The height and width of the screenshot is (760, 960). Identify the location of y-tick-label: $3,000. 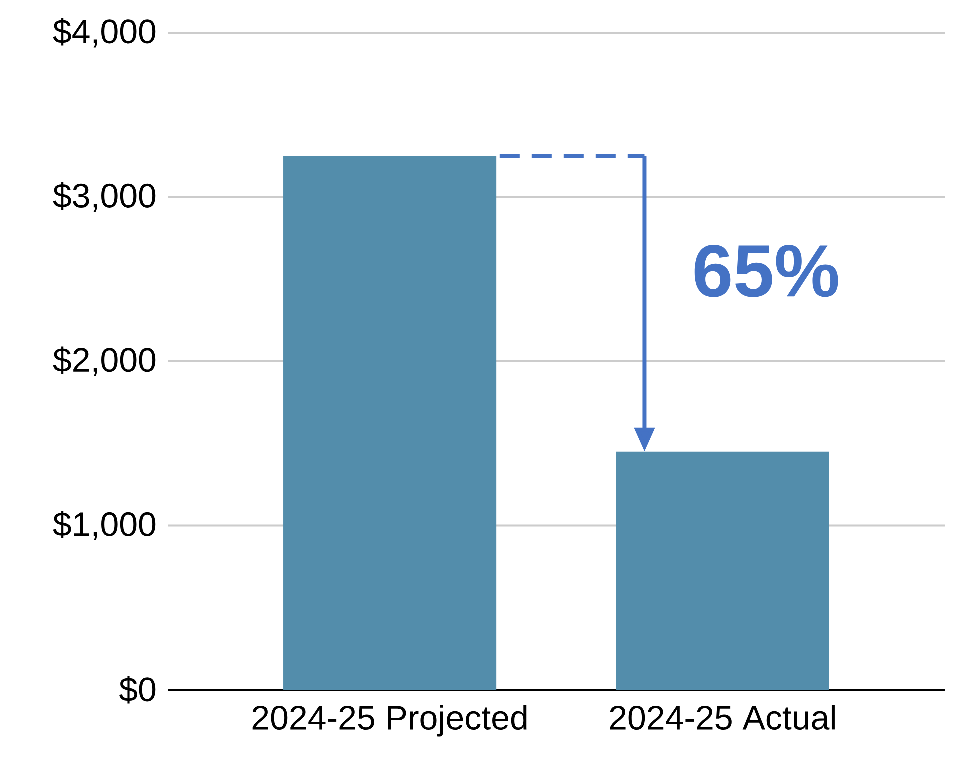
(104, 197).